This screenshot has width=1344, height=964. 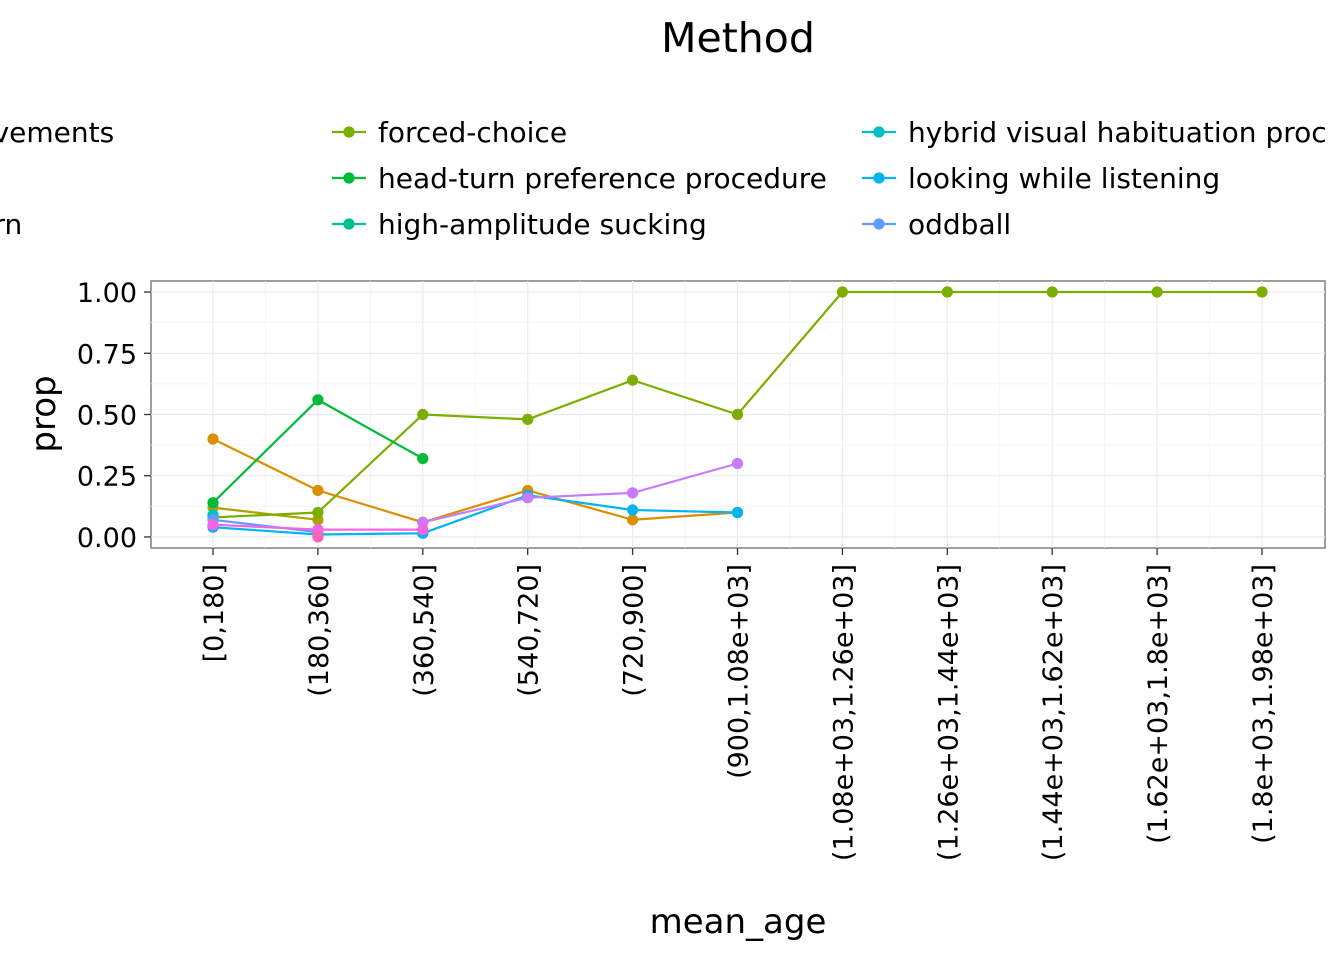 I want to click on y-tick-label: 0.25, so click(x=107, y=477).